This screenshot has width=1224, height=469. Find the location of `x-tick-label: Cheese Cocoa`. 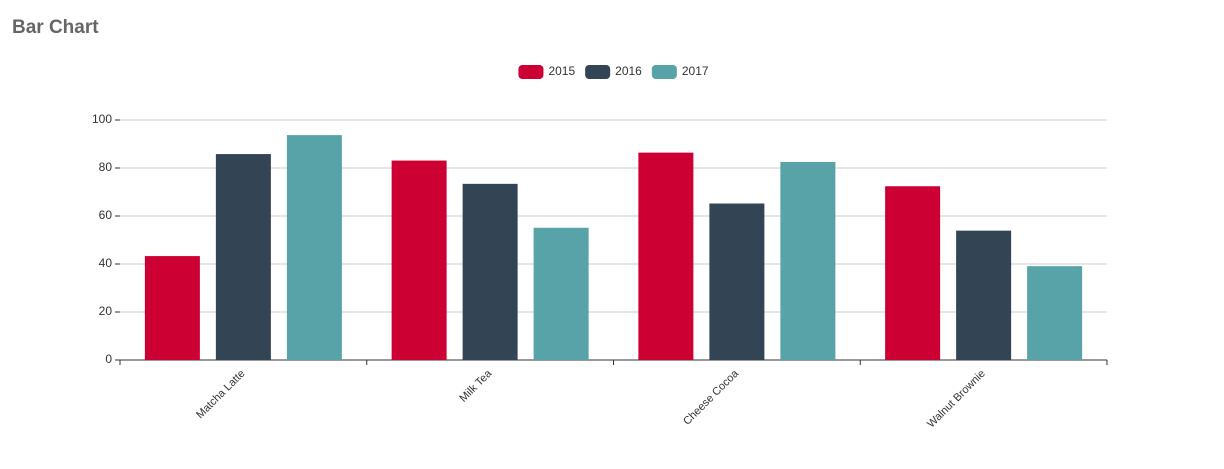

x-tick-label: Cheese Cocoa is located at coordinates (711, 397).